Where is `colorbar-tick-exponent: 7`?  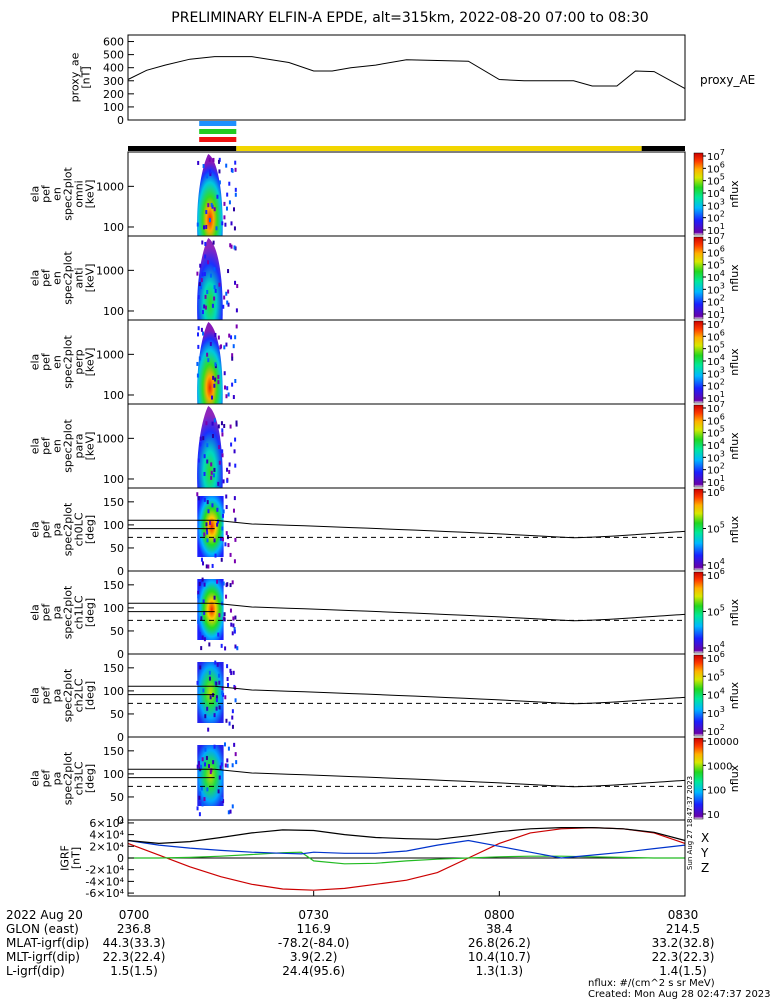
colorbar-tick-exponent: 7 is located at coordinates (722, 404).